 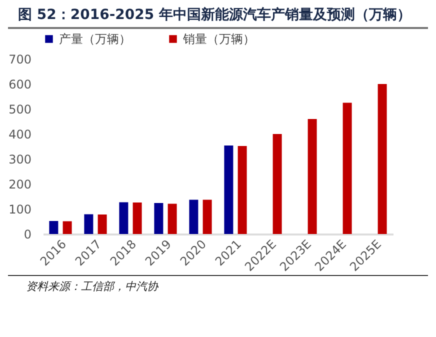 What do you see at coordinates (20, 59) in the screenshot?
I see `y-tick-label: 700` at bounding box center [20, 59].